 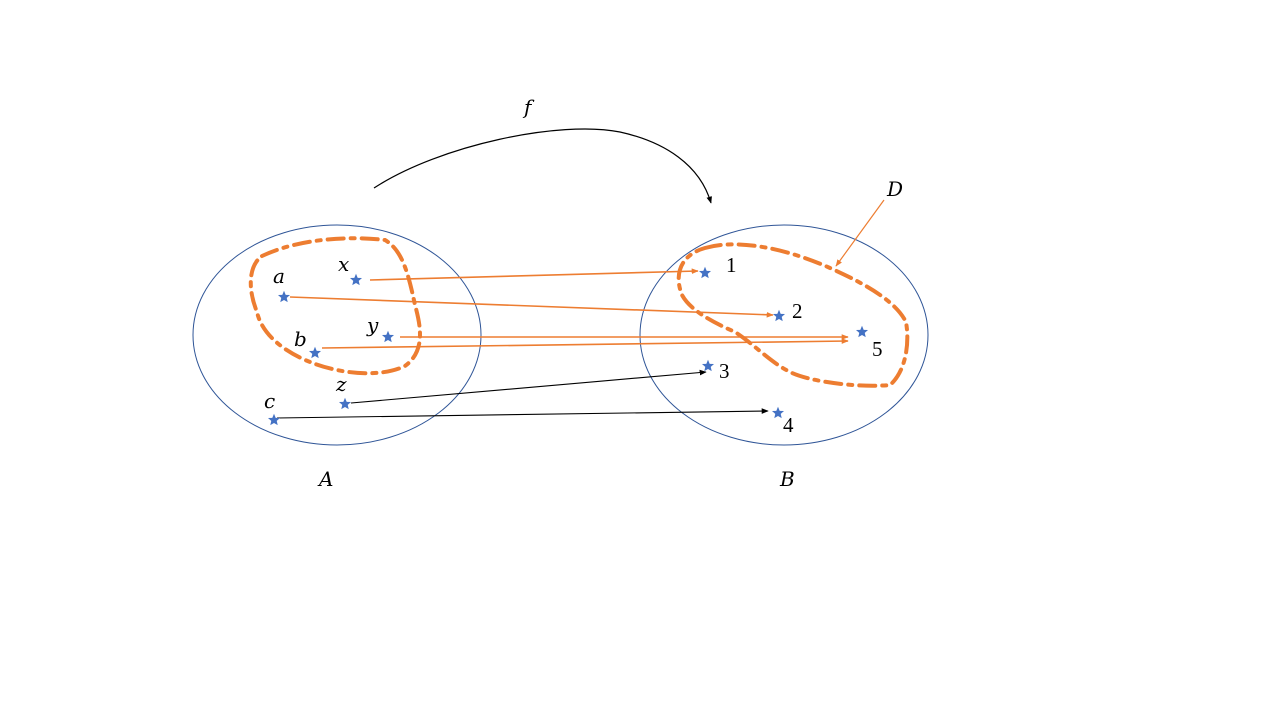 I want to click on star-c, so click(x=274, y=419).